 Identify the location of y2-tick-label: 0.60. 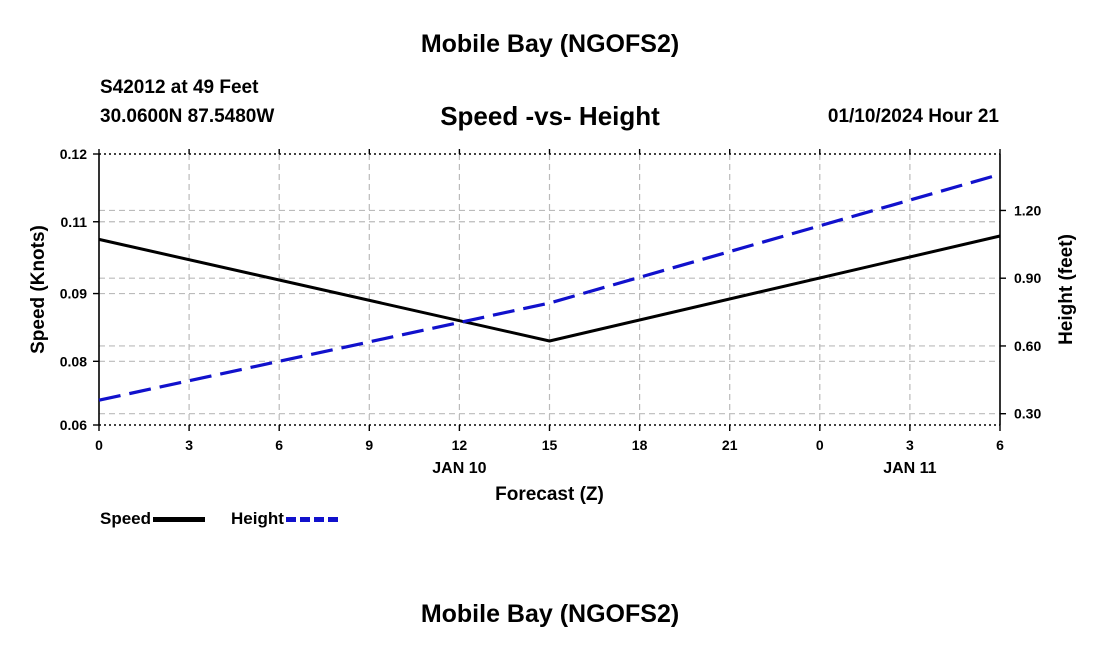
(1027, 346).